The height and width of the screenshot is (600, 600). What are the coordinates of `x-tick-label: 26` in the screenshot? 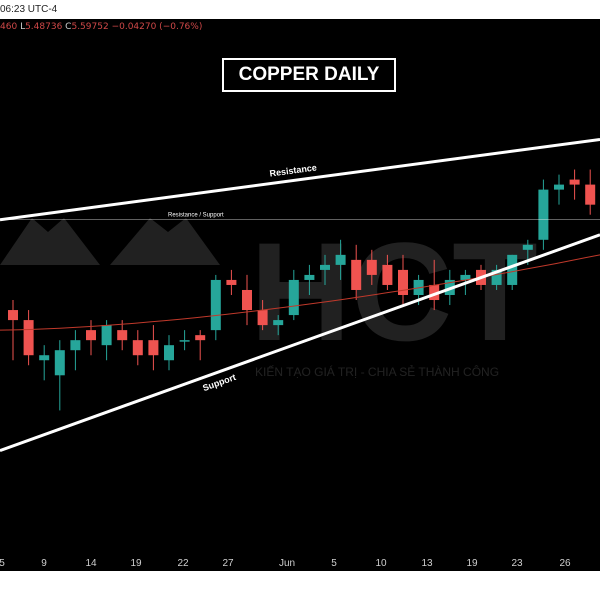 It's located at (565, 563).